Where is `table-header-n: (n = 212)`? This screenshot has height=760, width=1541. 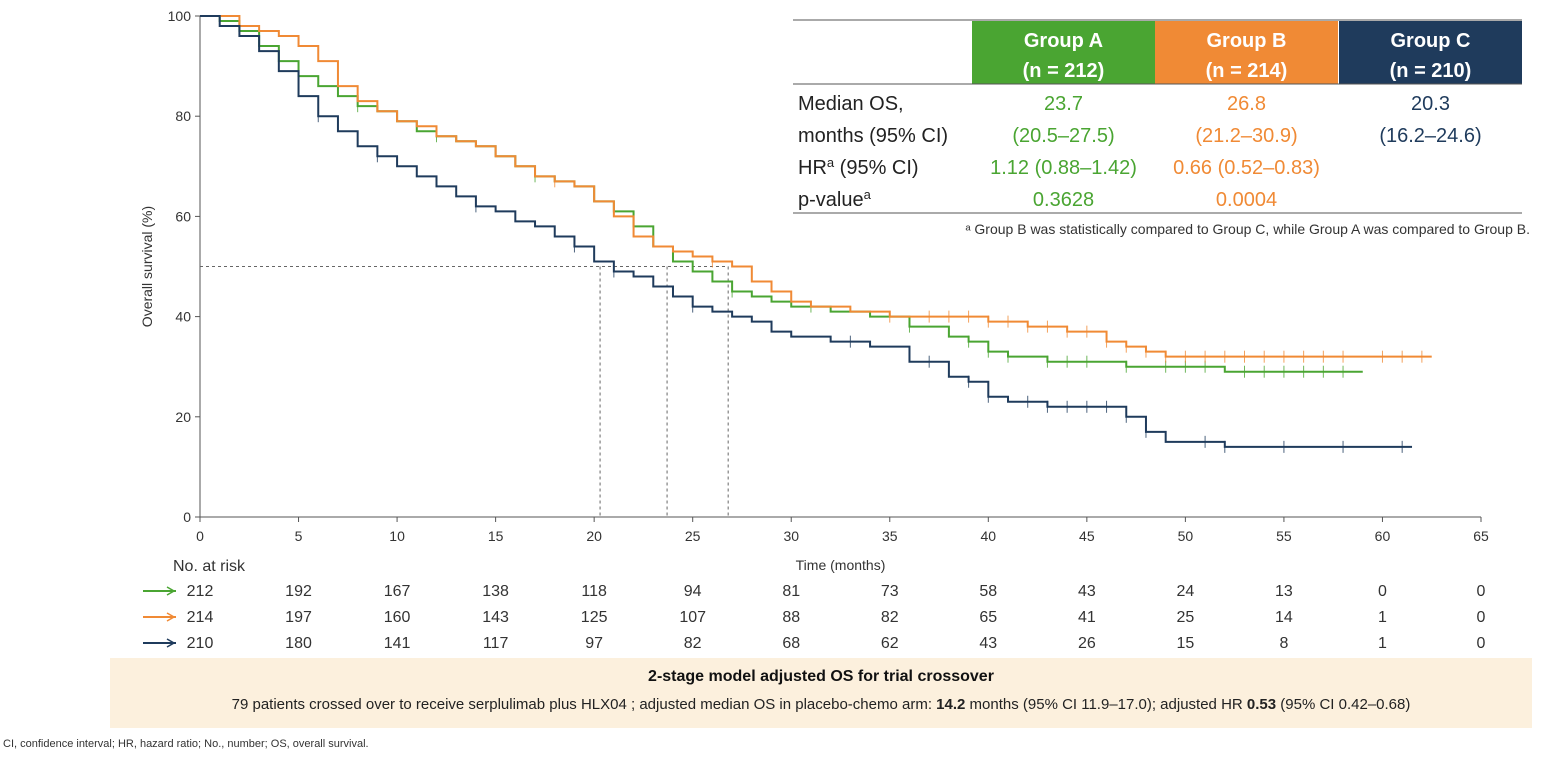 table-header-n: (n = 212) is located at coordinates (1064, 71).